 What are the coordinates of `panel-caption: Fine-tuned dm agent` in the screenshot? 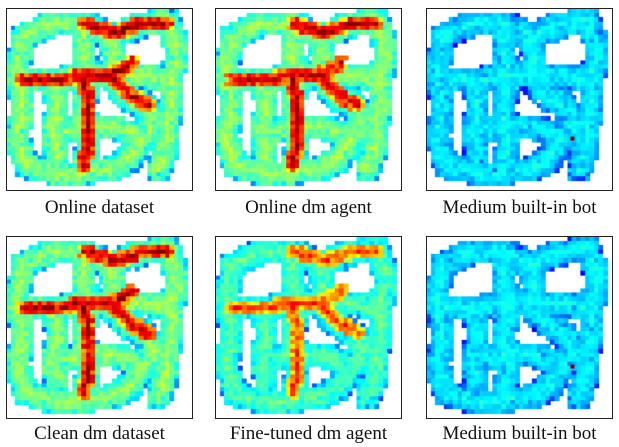 It's located at (308, 433).